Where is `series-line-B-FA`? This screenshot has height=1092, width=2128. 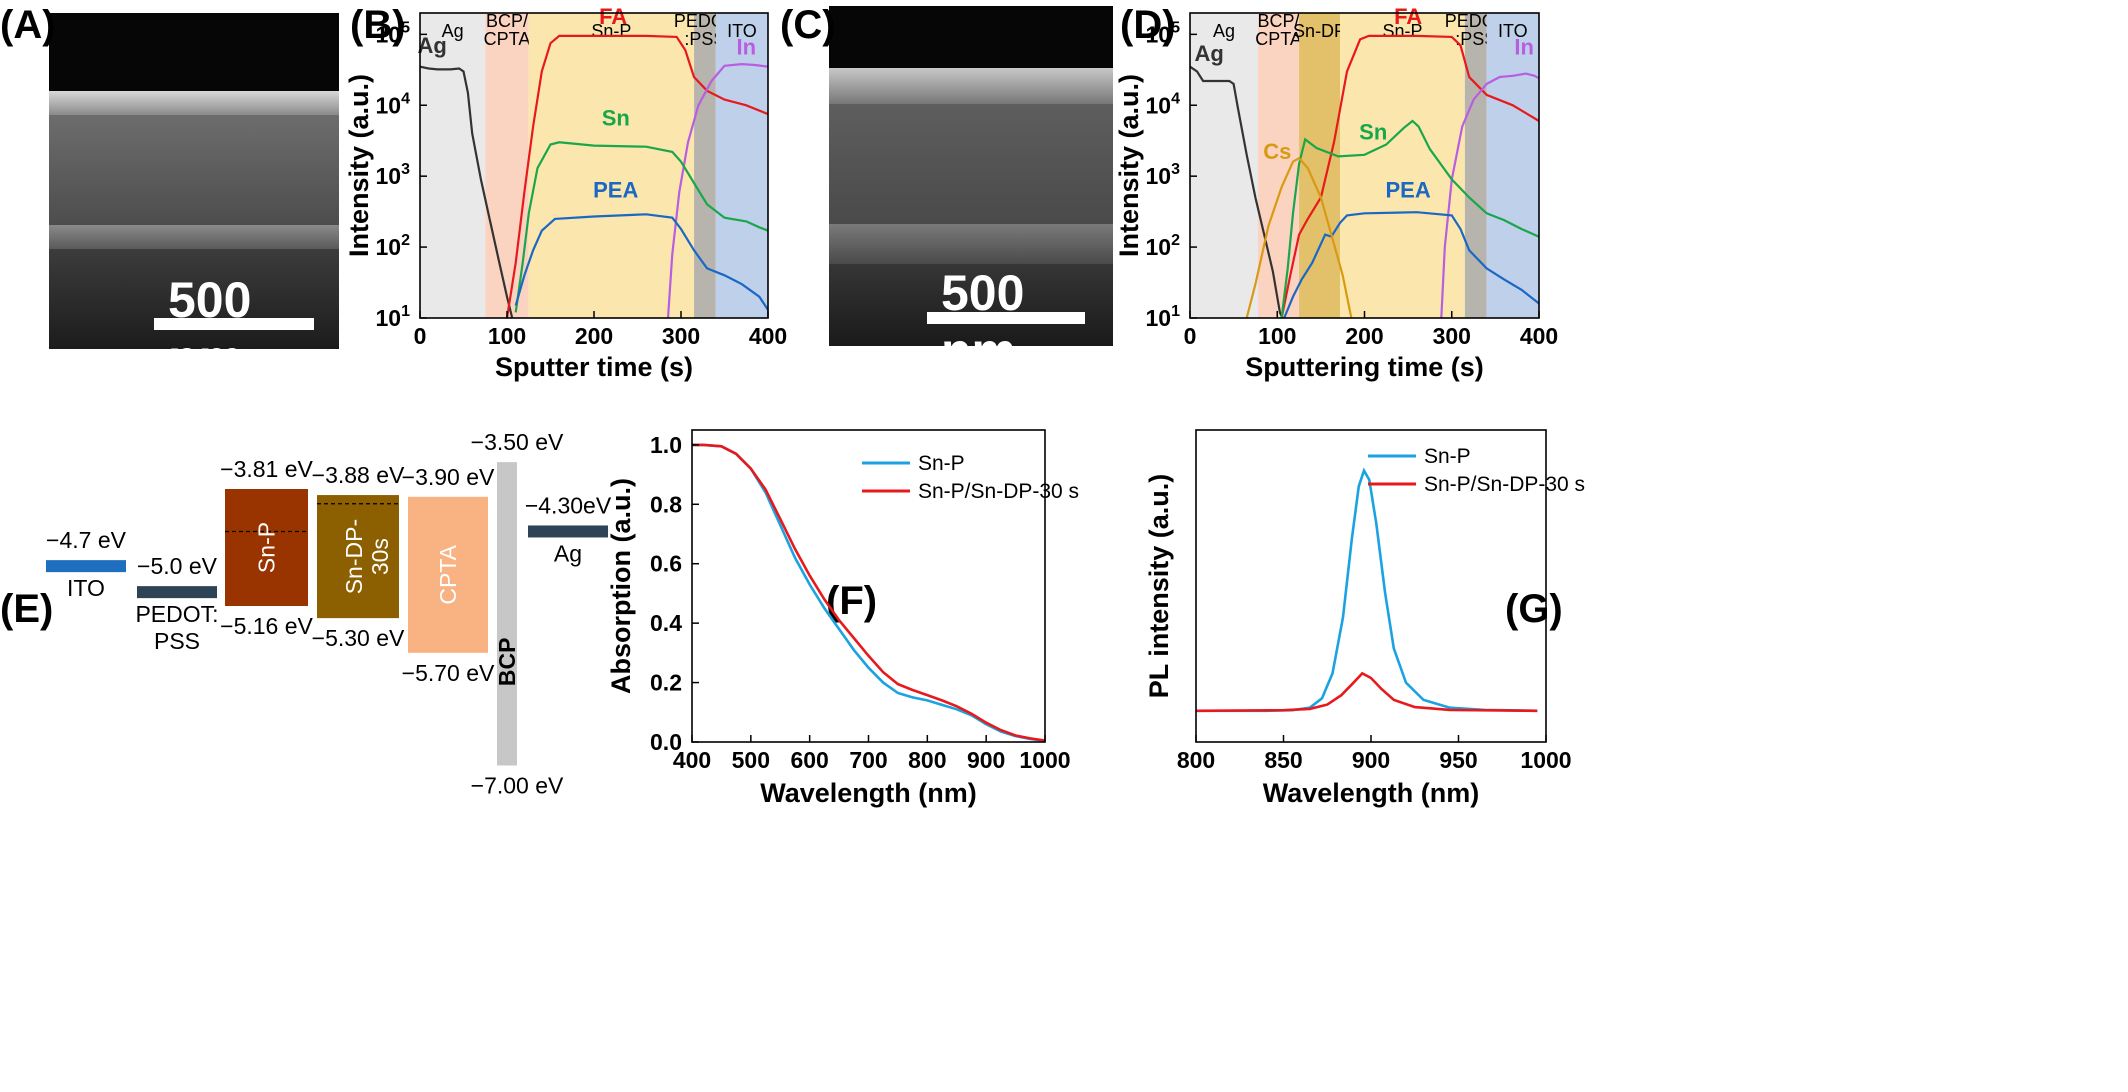 series-line-B-FA is located at coordinates (637, 176).